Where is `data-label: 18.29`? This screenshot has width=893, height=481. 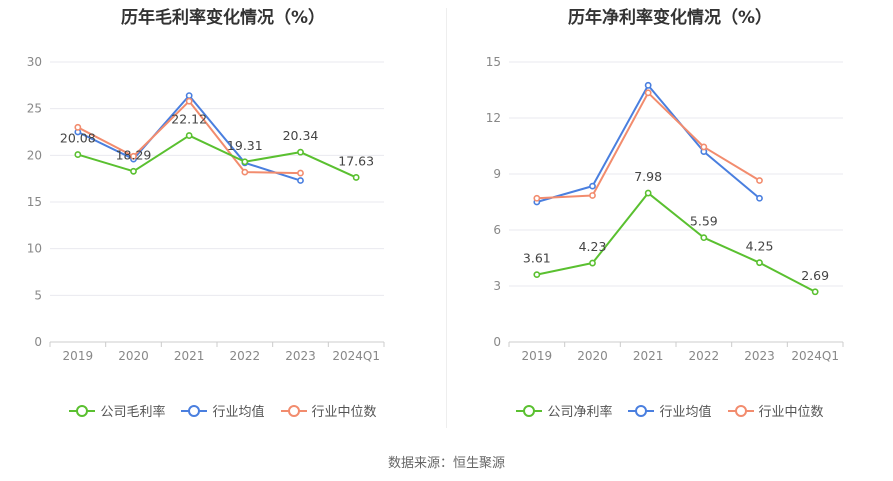
data-label: 18.29 is located at coordinates (134, 154).